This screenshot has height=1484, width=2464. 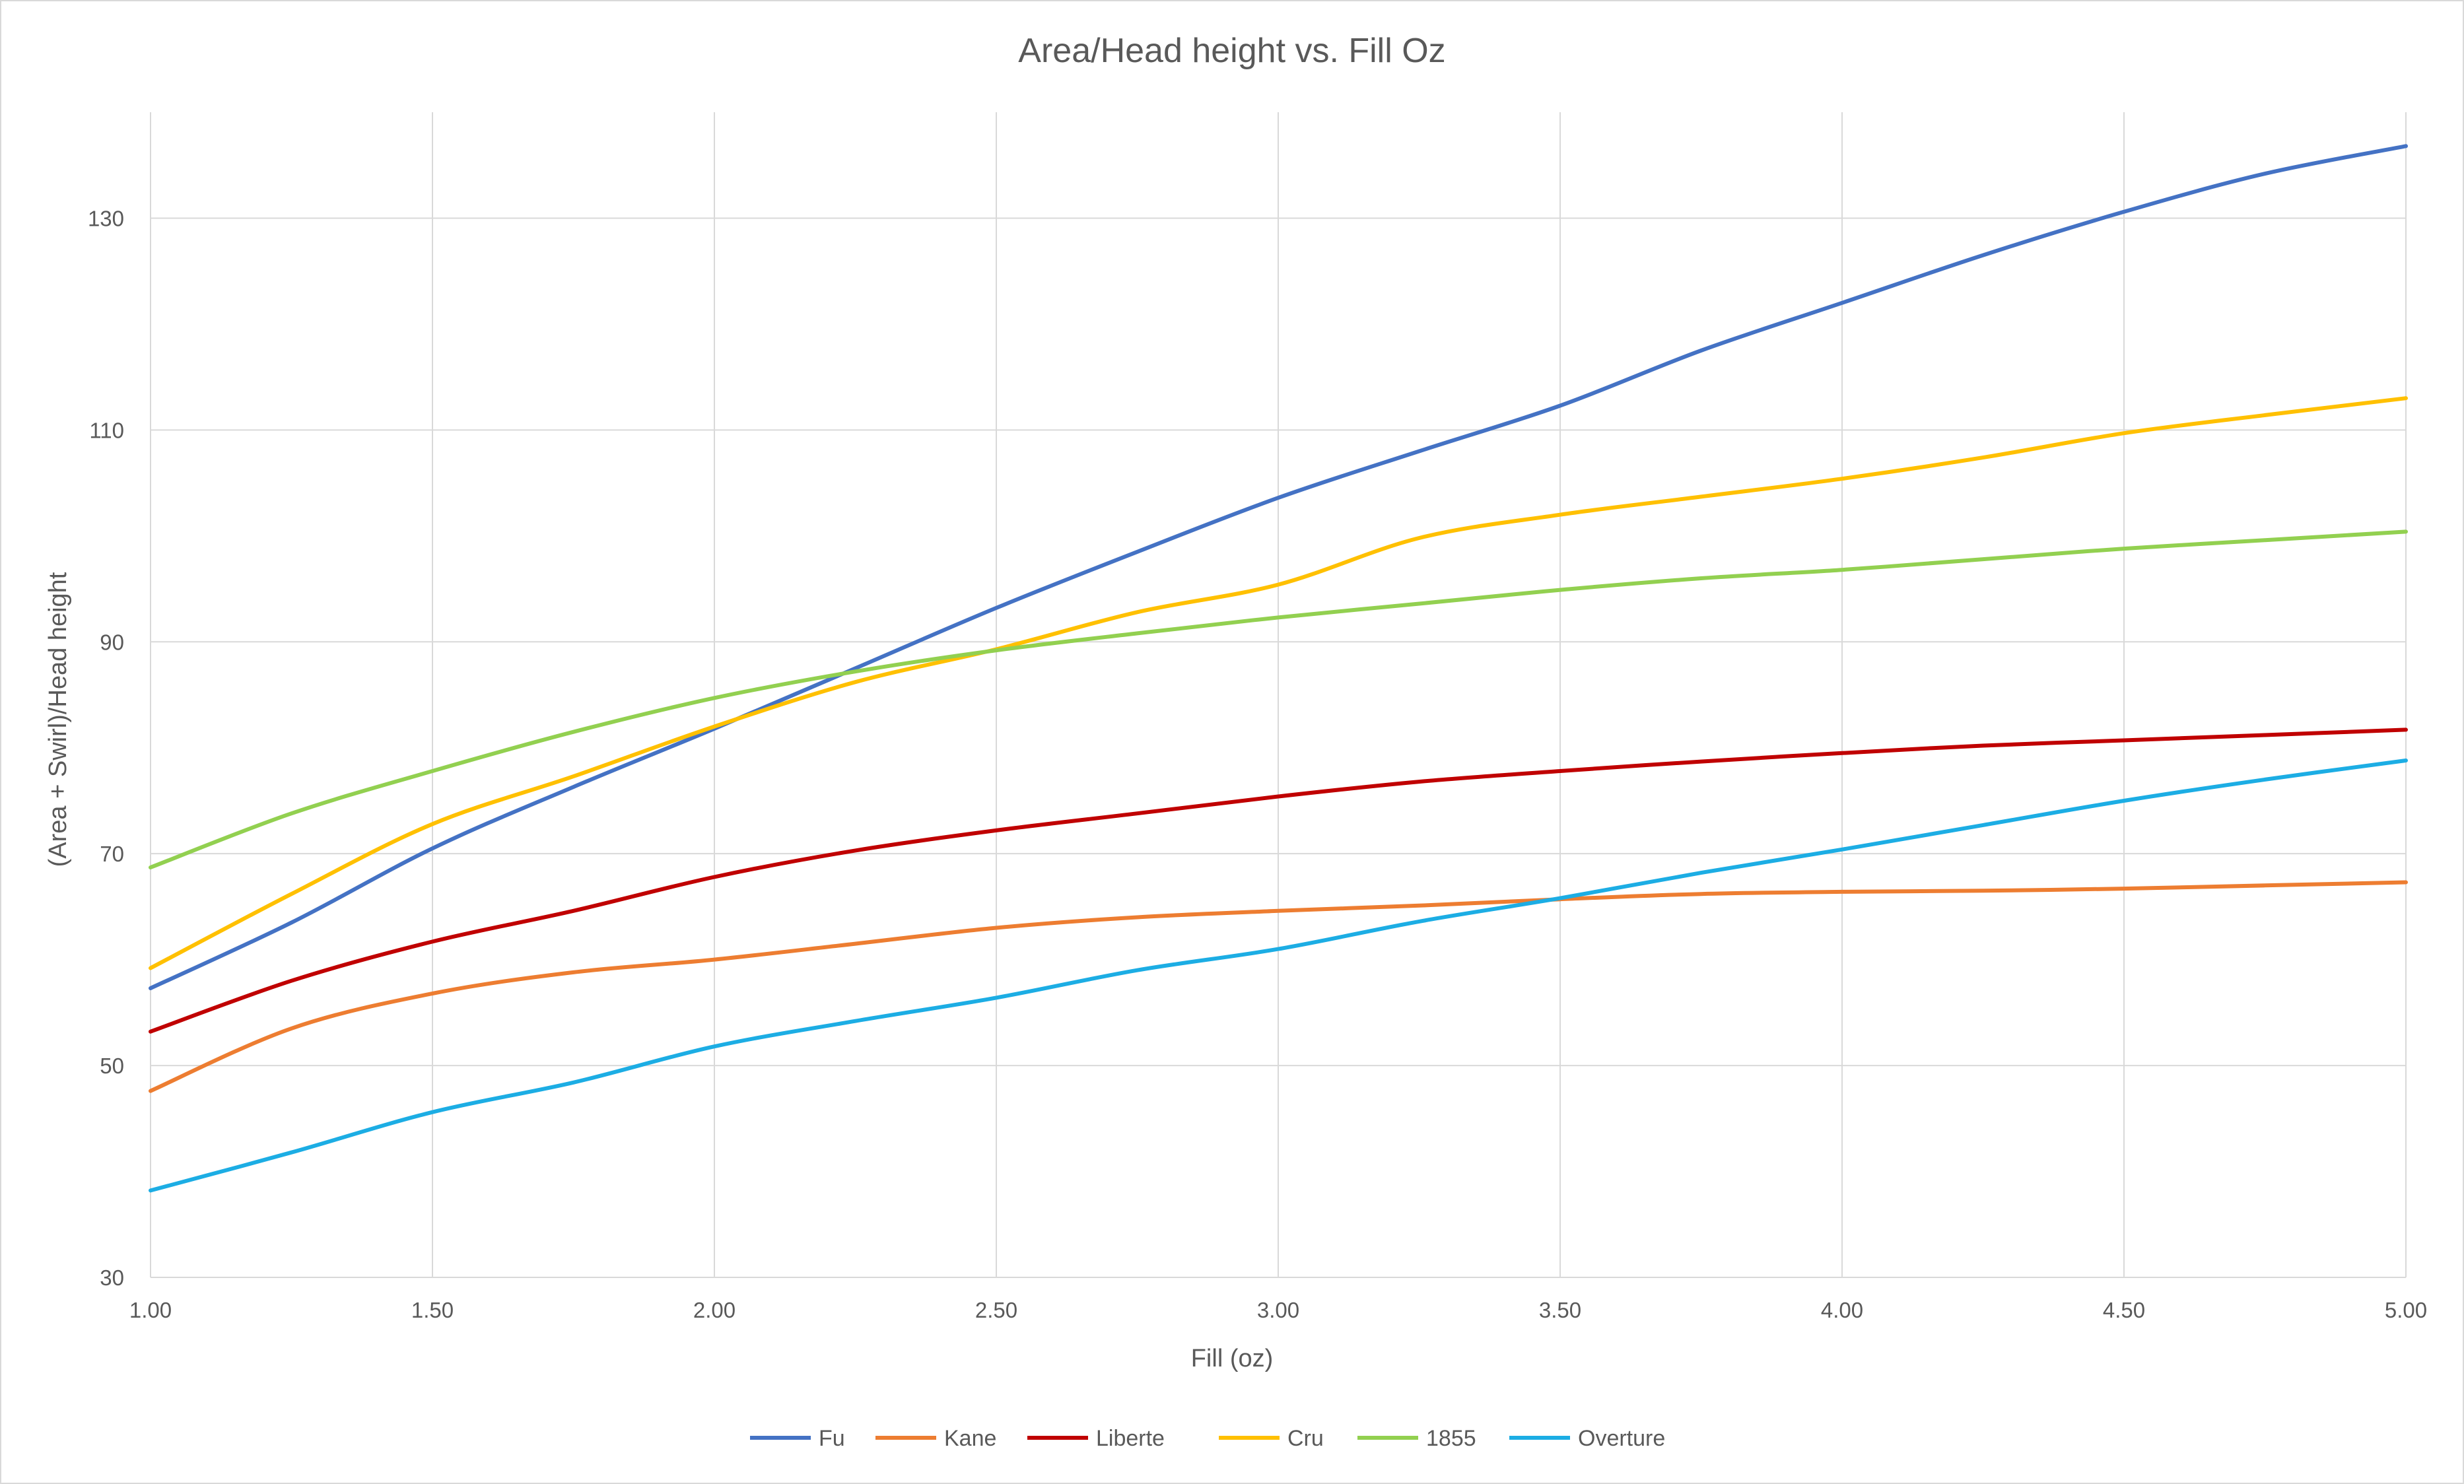 What do you see at coordinates (1207, 1438) in the screenshot?
I see `legend: Fu Kane Liberte Cru 1855 Overture` at bounding box center [1207, 1438].